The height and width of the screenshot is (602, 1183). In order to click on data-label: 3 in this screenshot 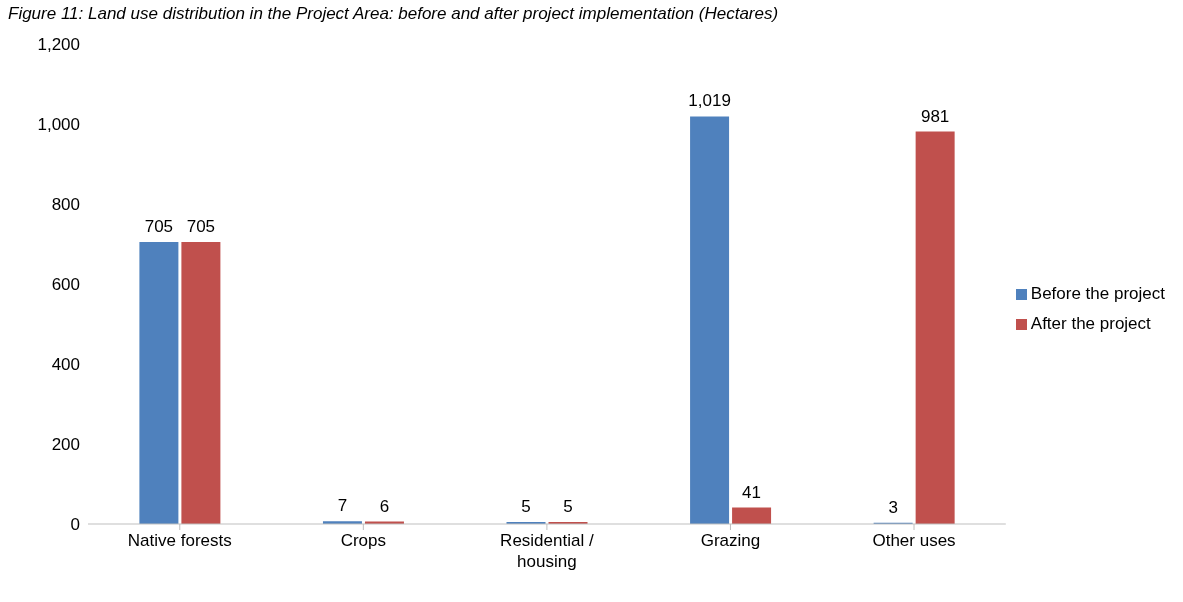, I will do `click(893, 507)`.